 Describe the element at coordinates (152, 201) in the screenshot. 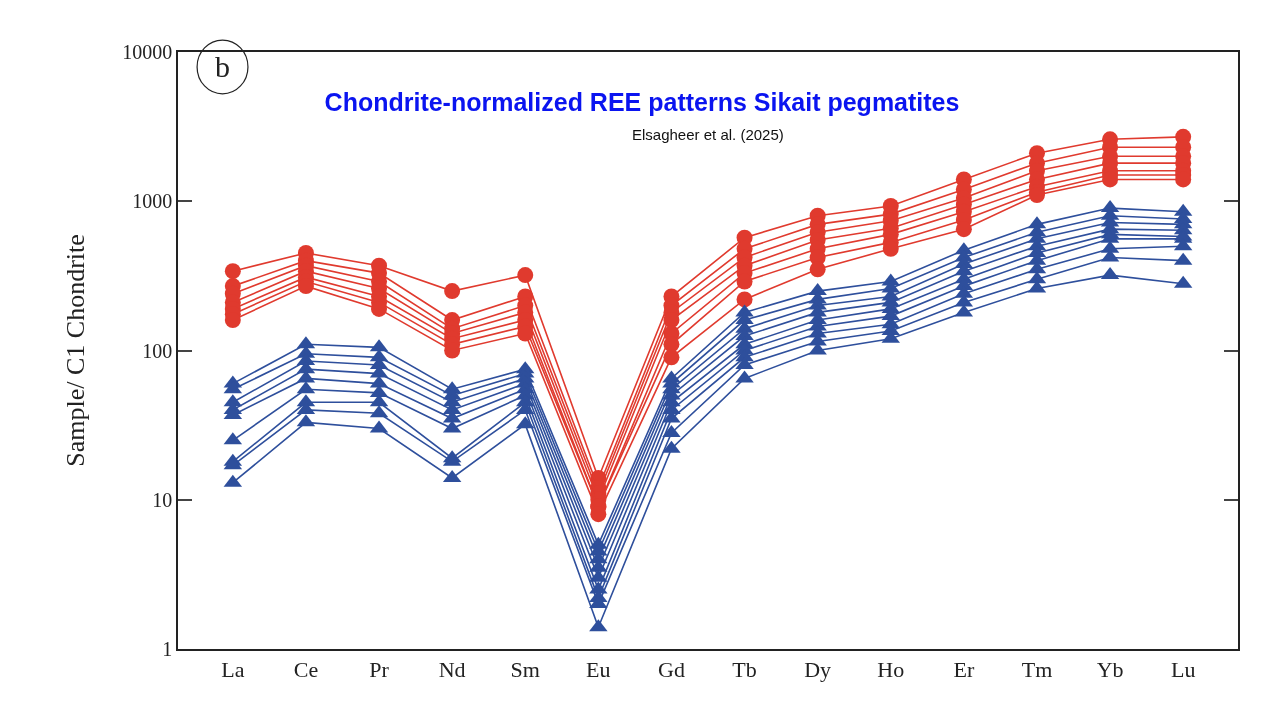

I see `y-tick-label: 1000` at that location.